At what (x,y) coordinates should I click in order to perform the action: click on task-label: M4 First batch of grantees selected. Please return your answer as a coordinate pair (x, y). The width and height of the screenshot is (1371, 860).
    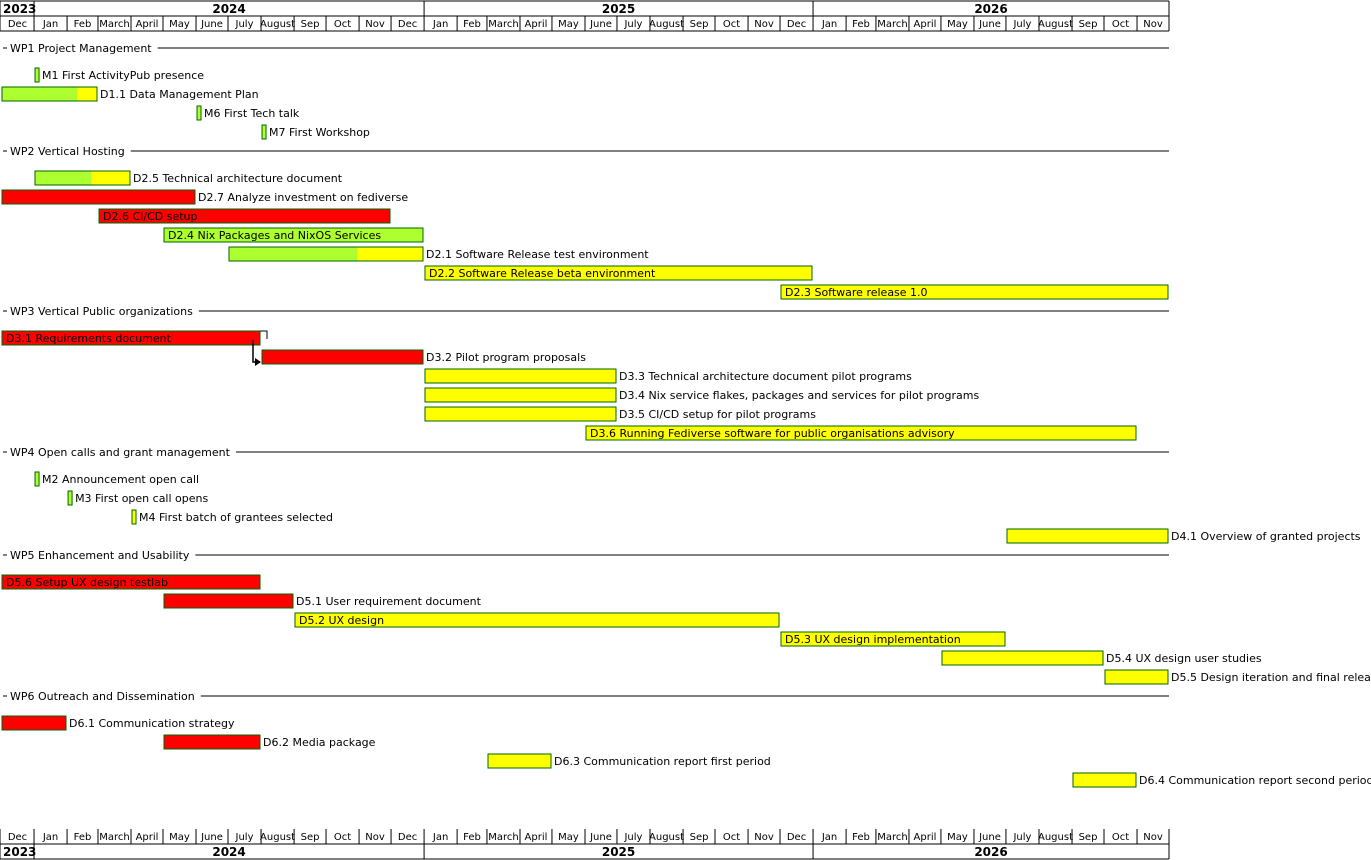
    Looking at the image, I should click on (236, 517).